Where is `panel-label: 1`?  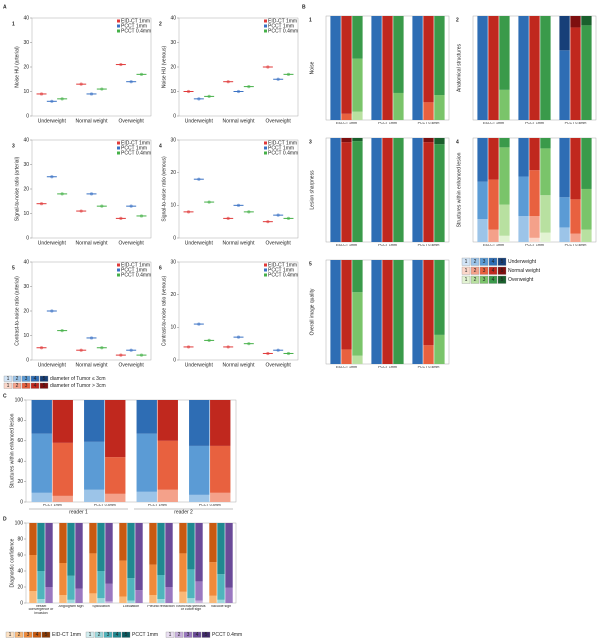 panel-label: 1 is located at coordinates (310, 20).